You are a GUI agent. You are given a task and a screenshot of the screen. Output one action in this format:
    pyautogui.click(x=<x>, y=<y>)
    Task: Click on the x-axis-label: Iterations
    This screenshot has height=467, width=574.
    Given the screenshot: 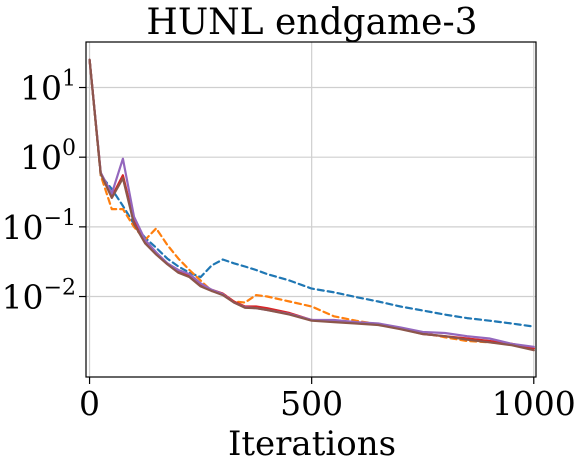 What is the action you would take?
    pyautogui.click(x=312, y=444)
    